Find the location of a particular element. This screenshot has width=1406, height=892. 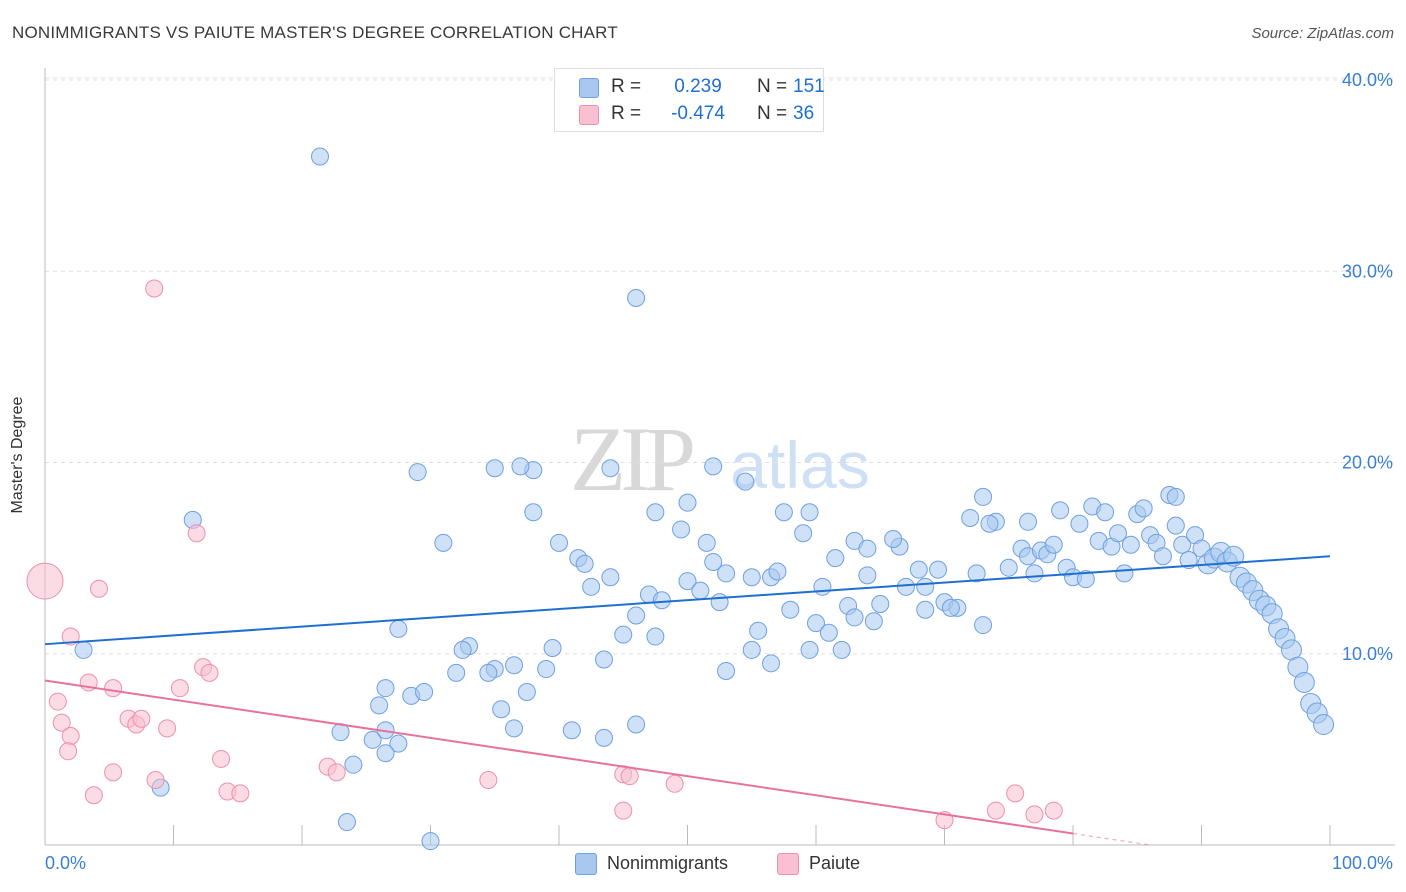

legend-n-value: 36 is located at coordinates (804, 113).